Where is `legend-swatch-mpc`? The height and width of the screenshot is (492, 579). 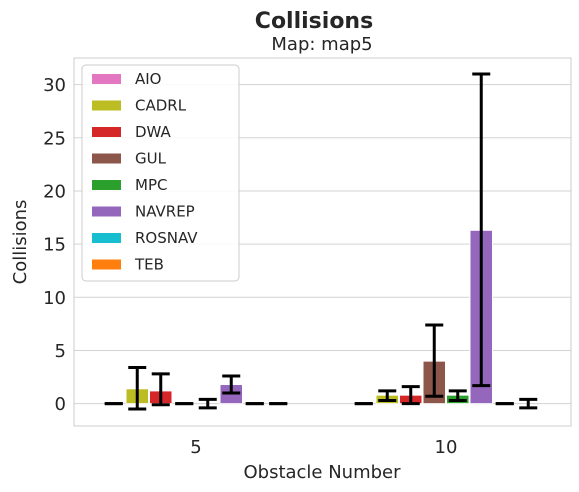 legend-swatch-mpc is located at coordinates (106, 185).